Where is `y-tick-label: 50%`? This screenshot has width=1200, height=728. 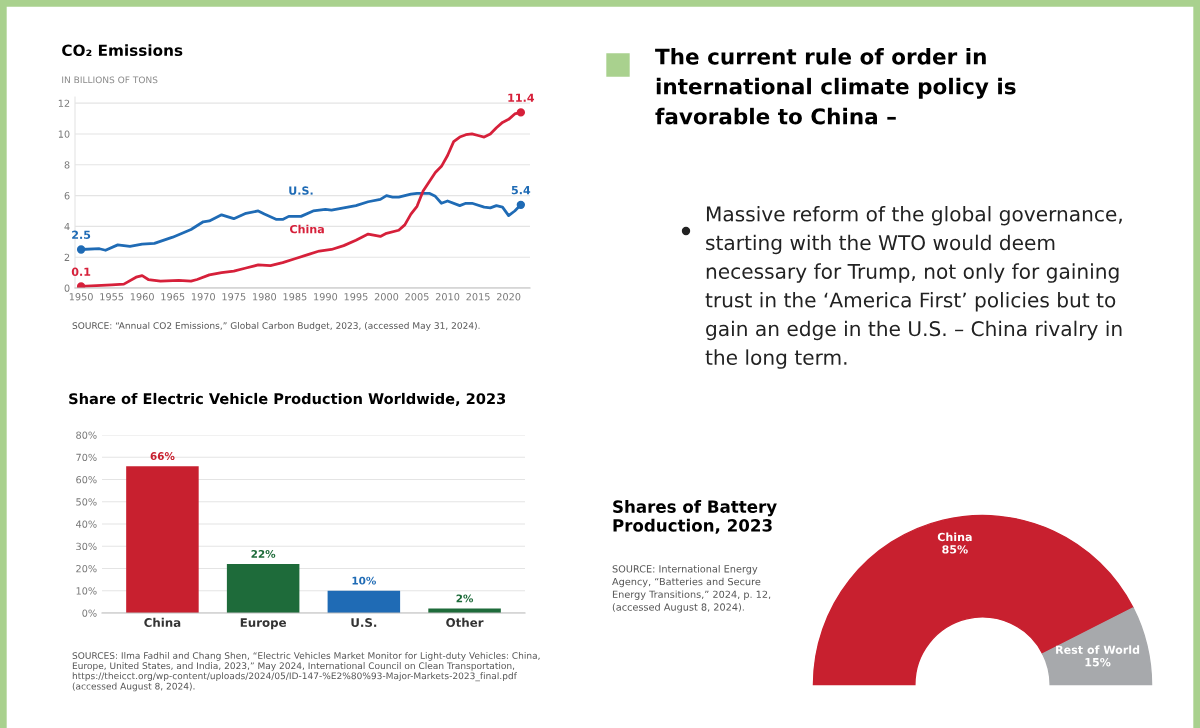 y-tick-label: 50% is located at coordinates (86, 502).